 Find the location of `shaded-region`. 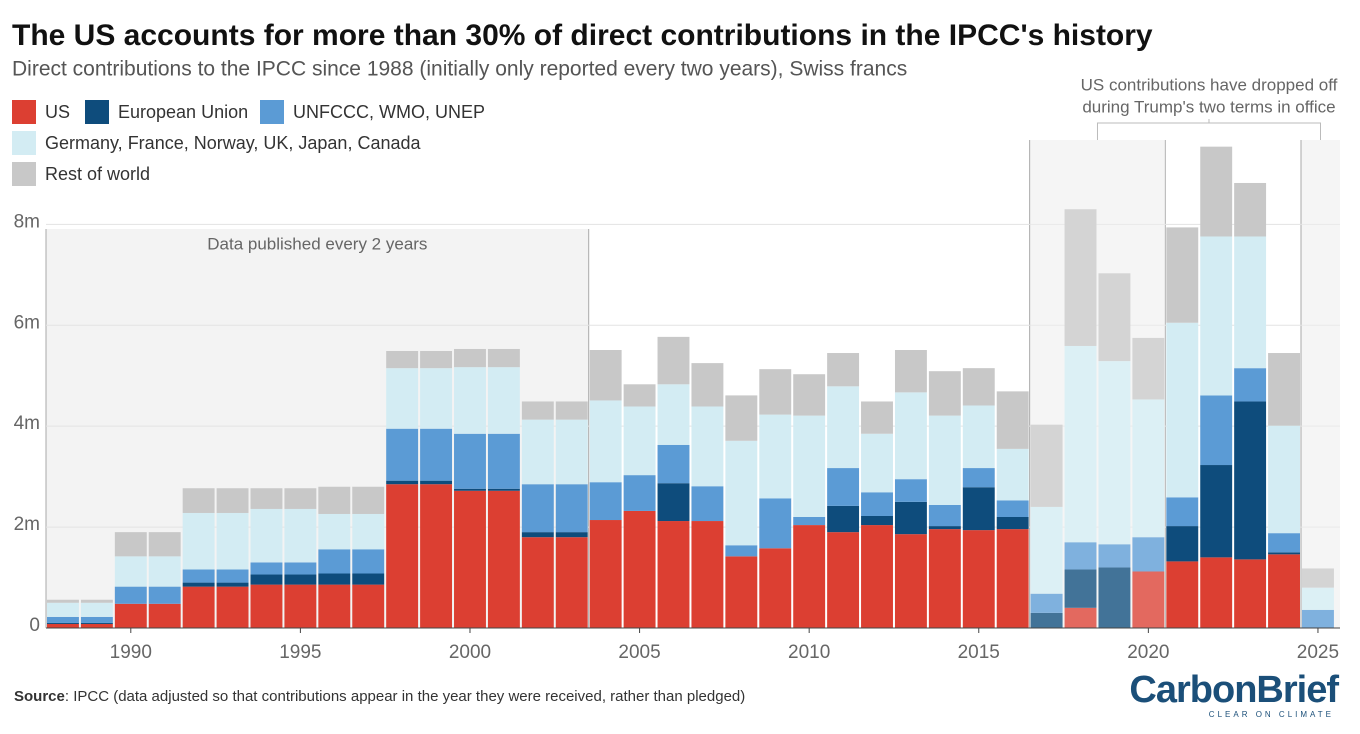

shaded-region is located at coordinates (1320, 384).